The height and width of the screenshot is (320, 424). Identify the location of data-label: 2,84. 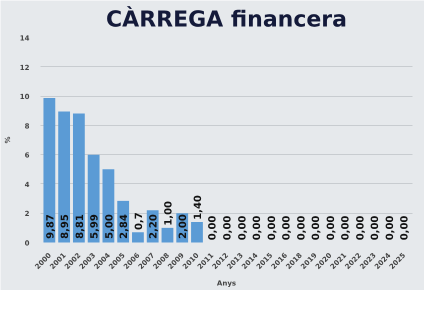
(124, 226).